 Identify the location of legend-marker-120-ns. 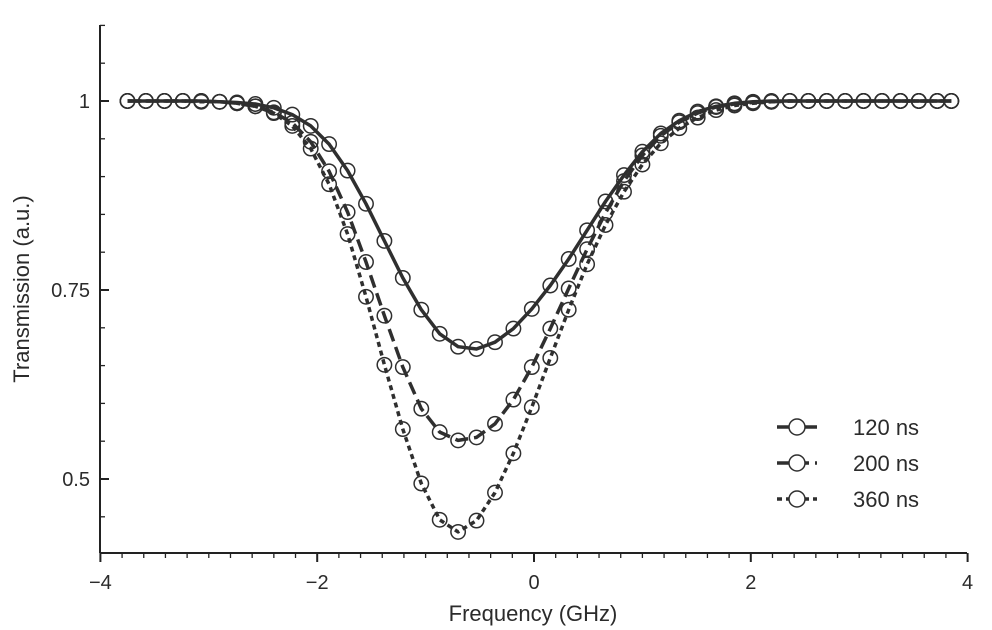
(797, 427).